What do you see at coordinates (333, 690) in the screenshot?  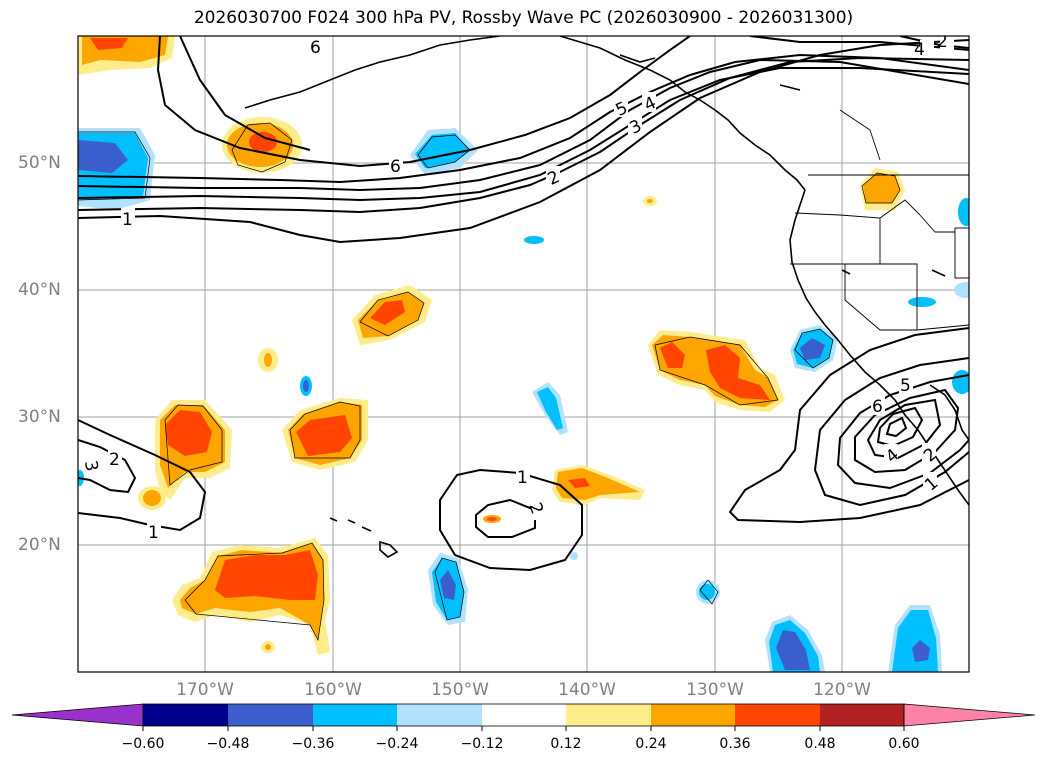 I see `lon-label: 160°W` at bounding box center [333, 690].